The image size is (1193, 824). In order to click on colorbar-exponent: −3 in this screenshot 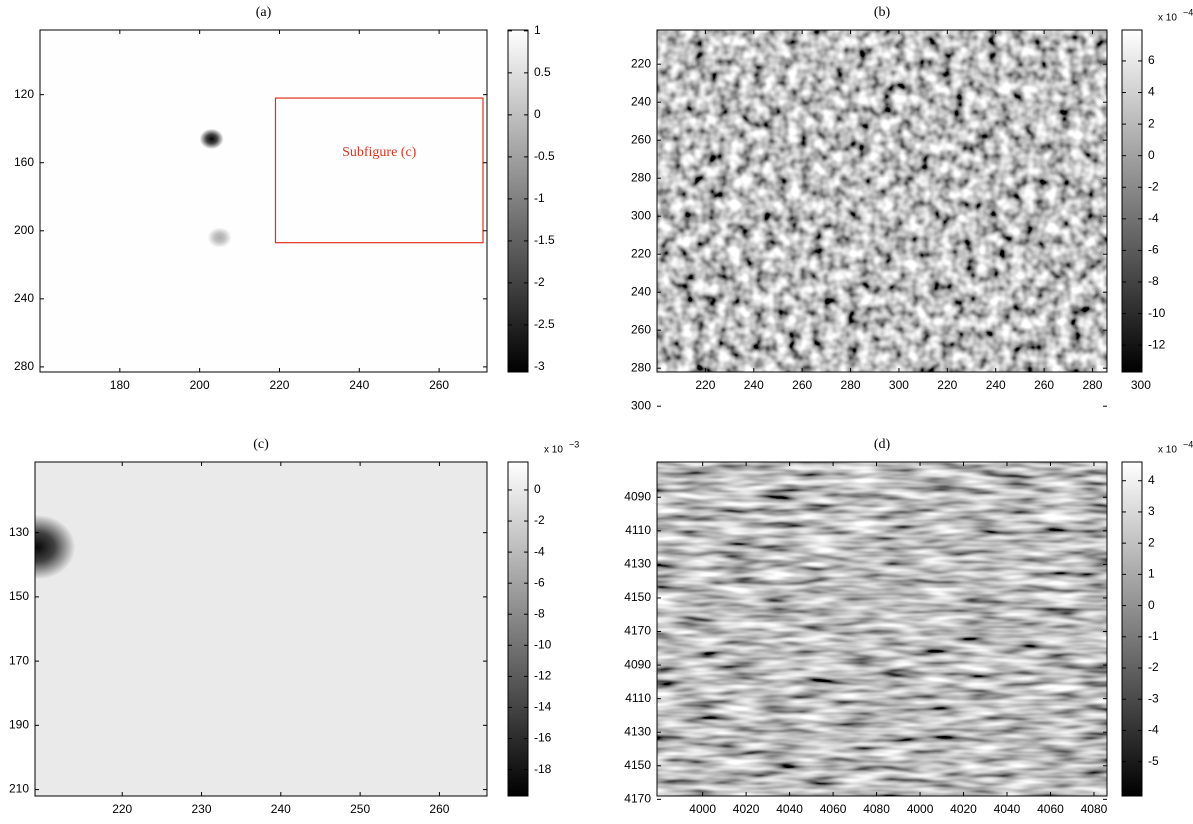, I will do `click(574, 444)`.